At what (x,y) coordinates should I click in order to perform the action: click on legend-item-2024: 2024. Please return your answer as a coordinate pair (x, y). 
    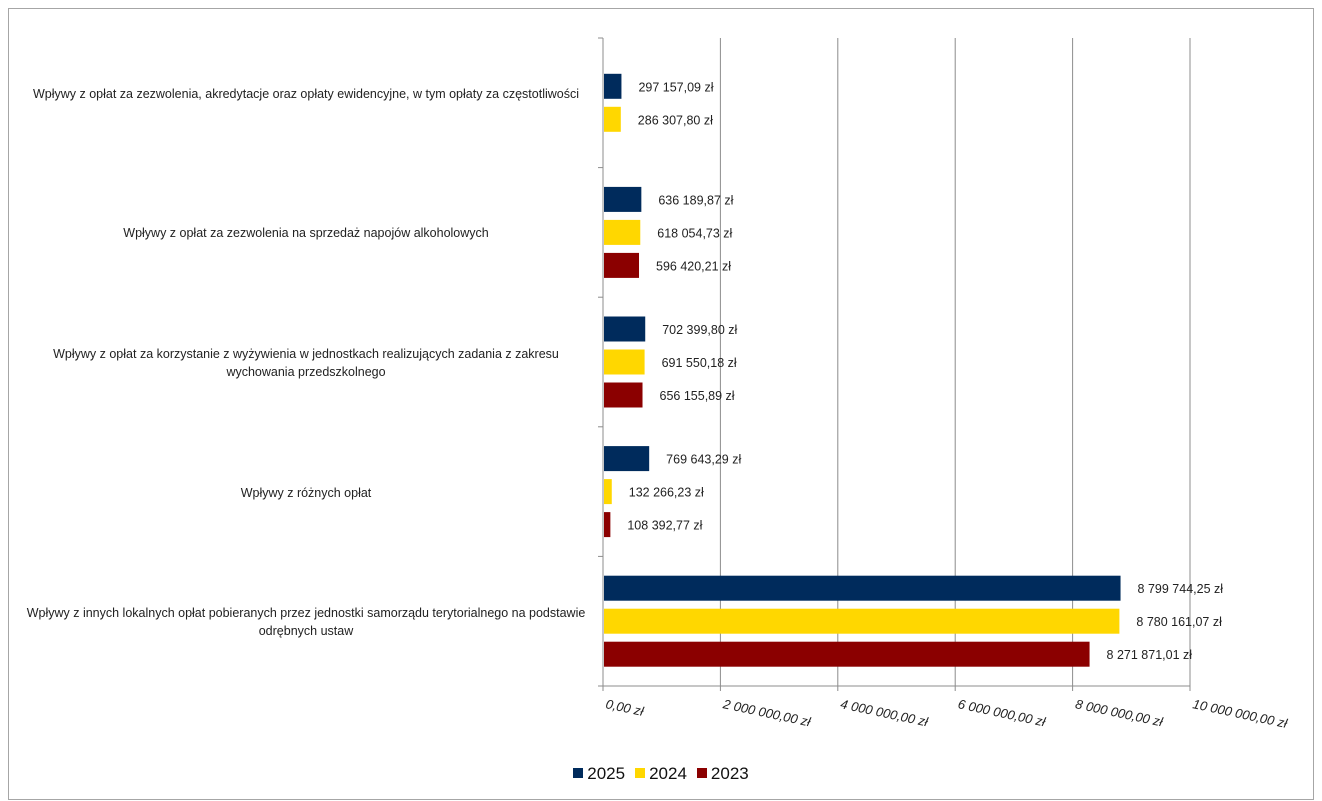
    Looking at the image, I should click on (661, 774).